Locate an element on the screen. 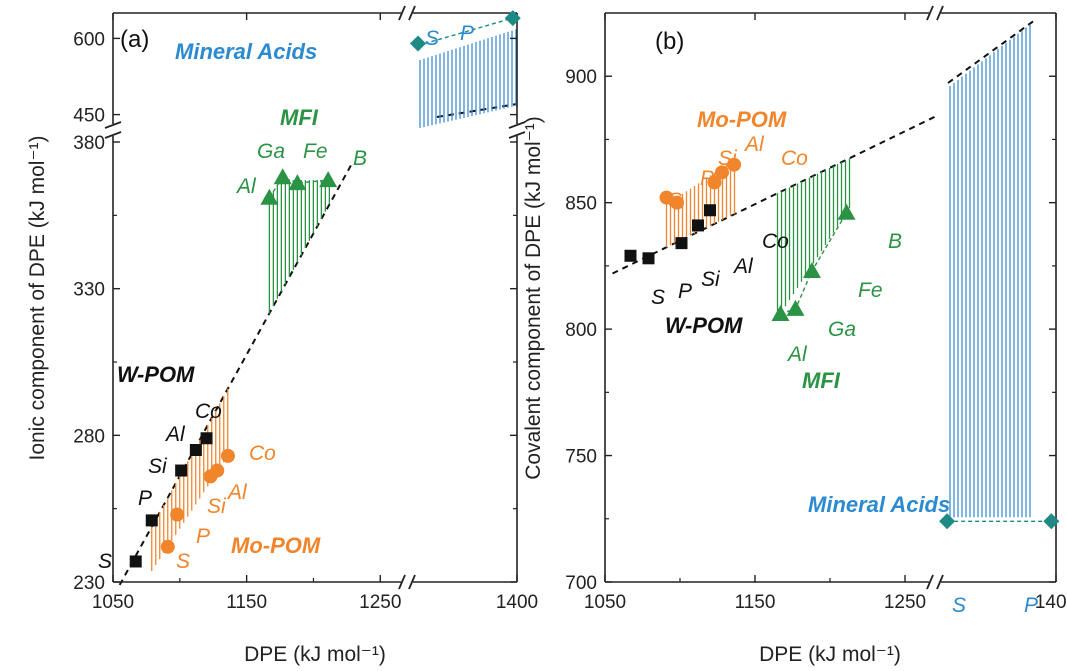  series-label-mineral-acids: Mineral Acids is located at coordinates (879, 504).